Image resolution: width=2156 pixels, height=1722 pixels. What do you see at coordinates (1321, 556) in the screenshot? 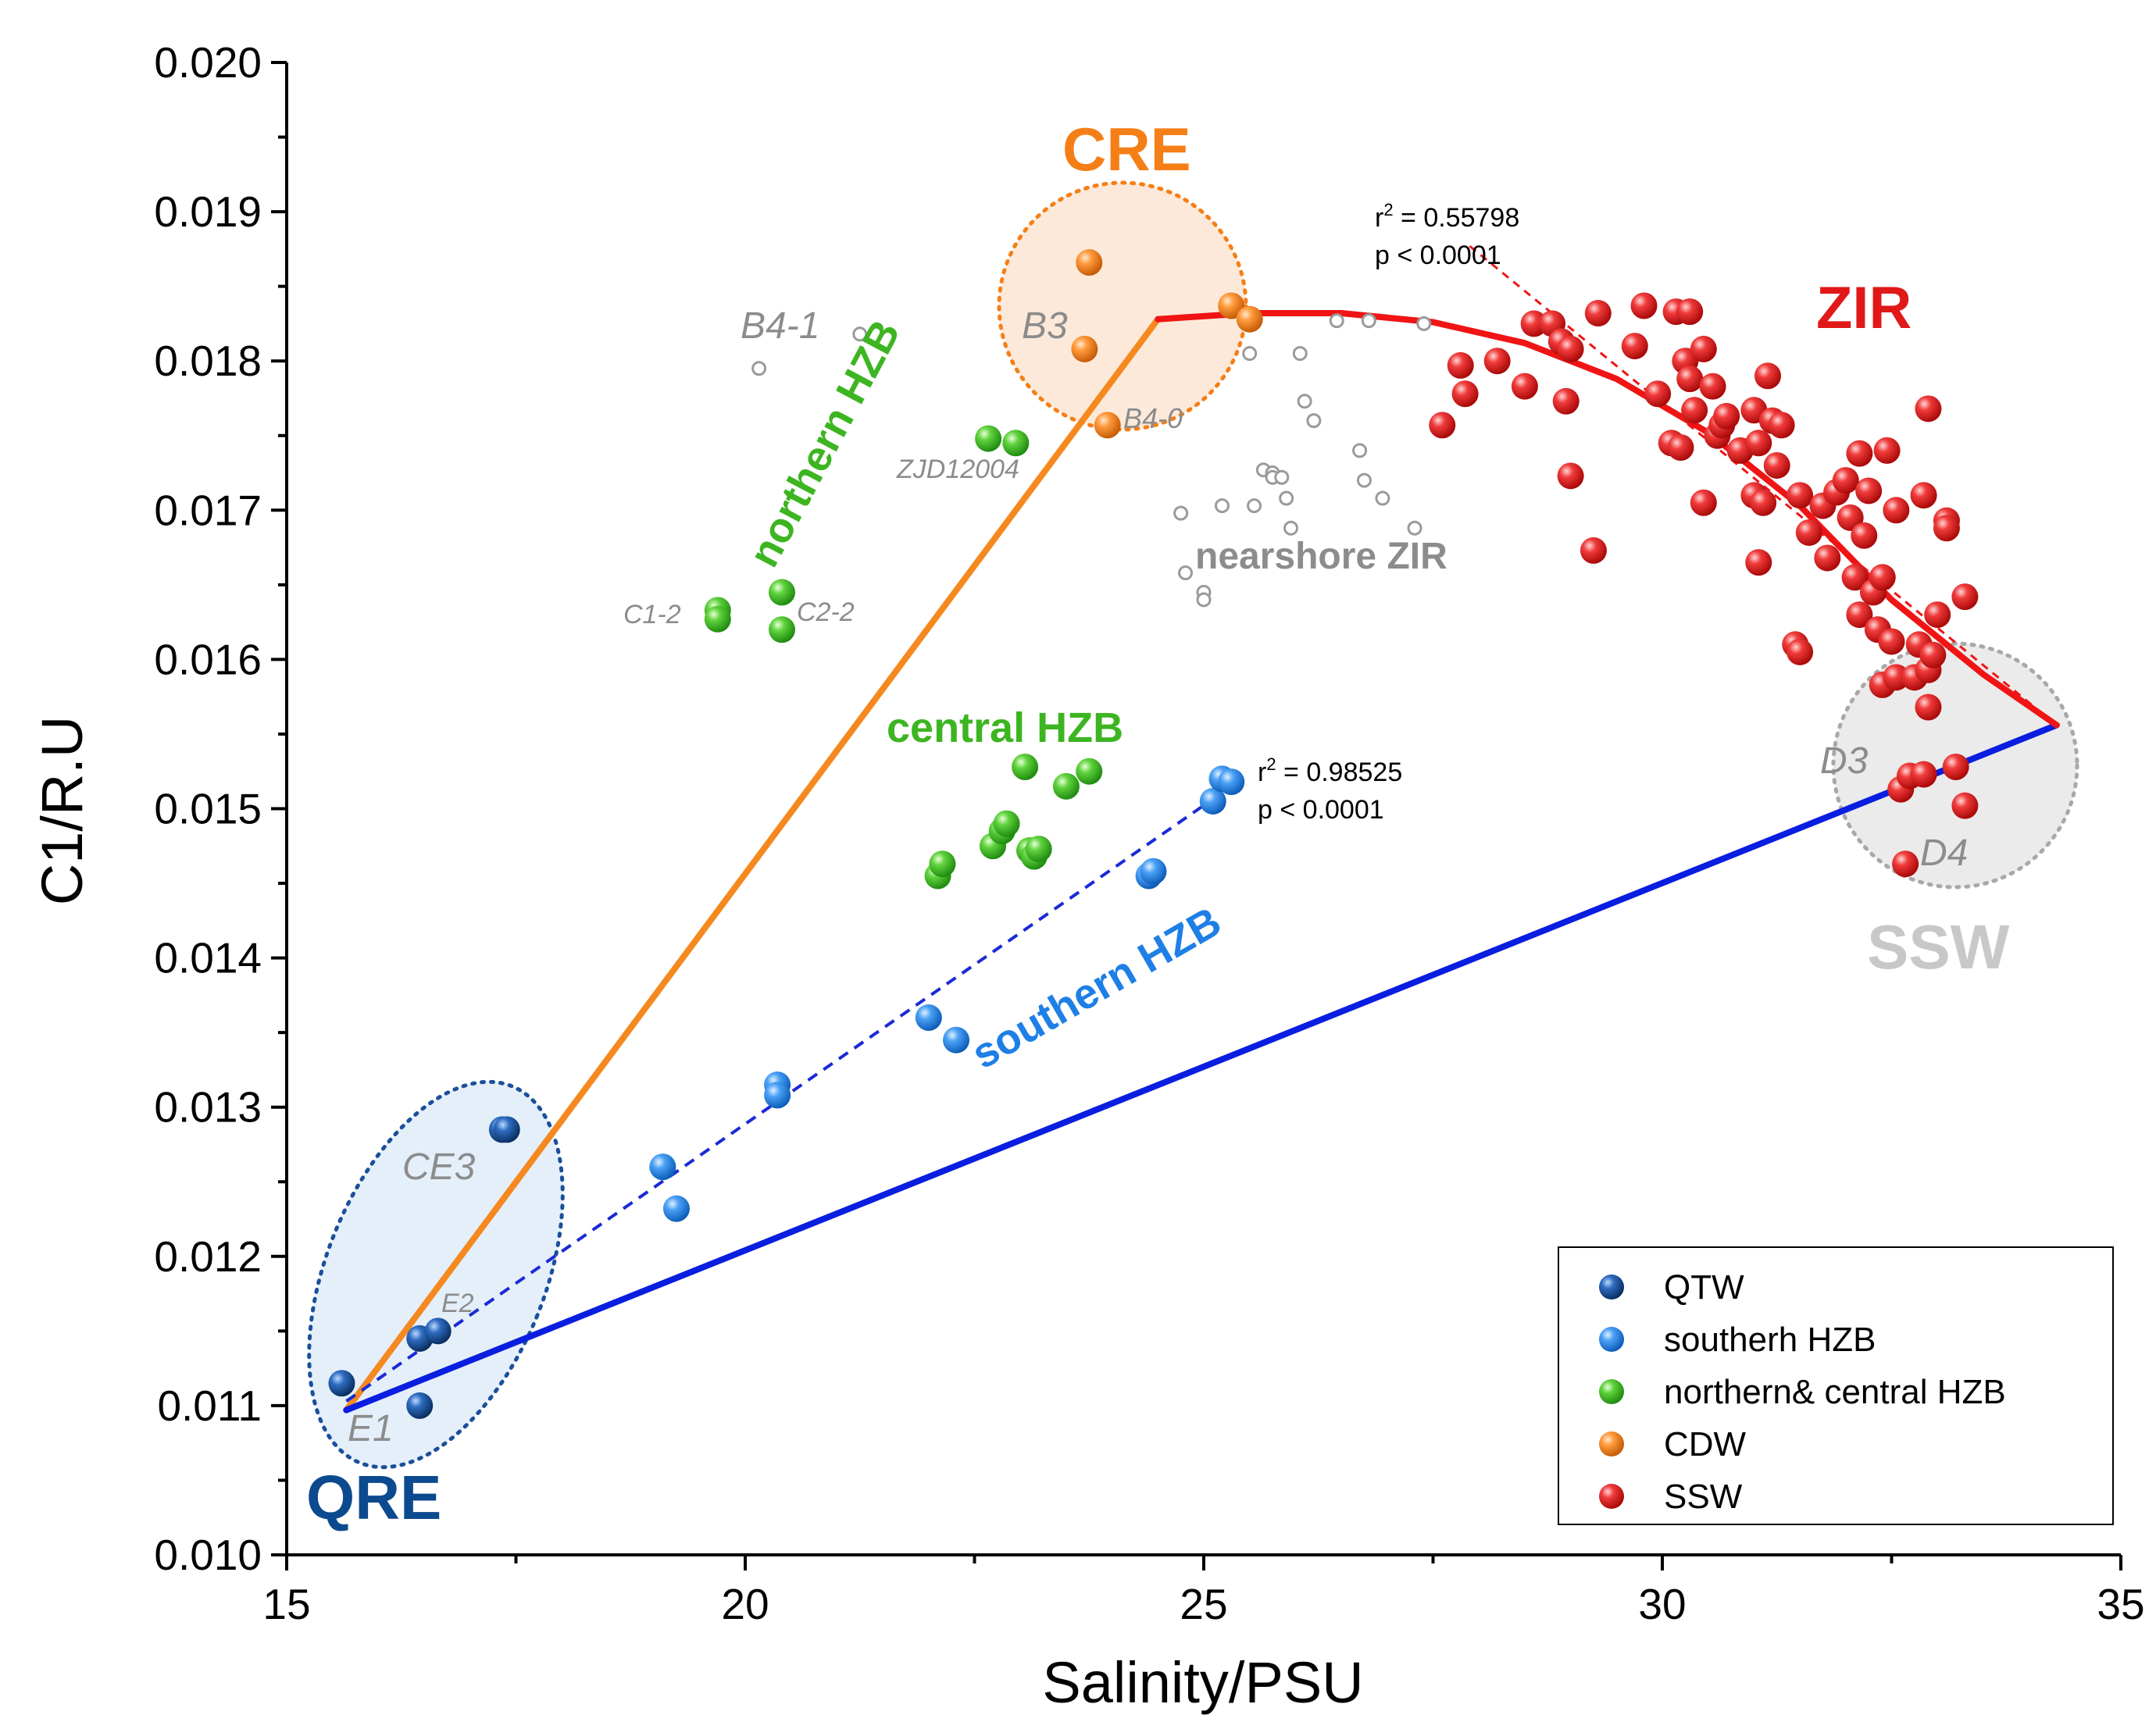
I see `label-nearshore-zir: nearshore ZIR` at bounding box center [1321, 556].